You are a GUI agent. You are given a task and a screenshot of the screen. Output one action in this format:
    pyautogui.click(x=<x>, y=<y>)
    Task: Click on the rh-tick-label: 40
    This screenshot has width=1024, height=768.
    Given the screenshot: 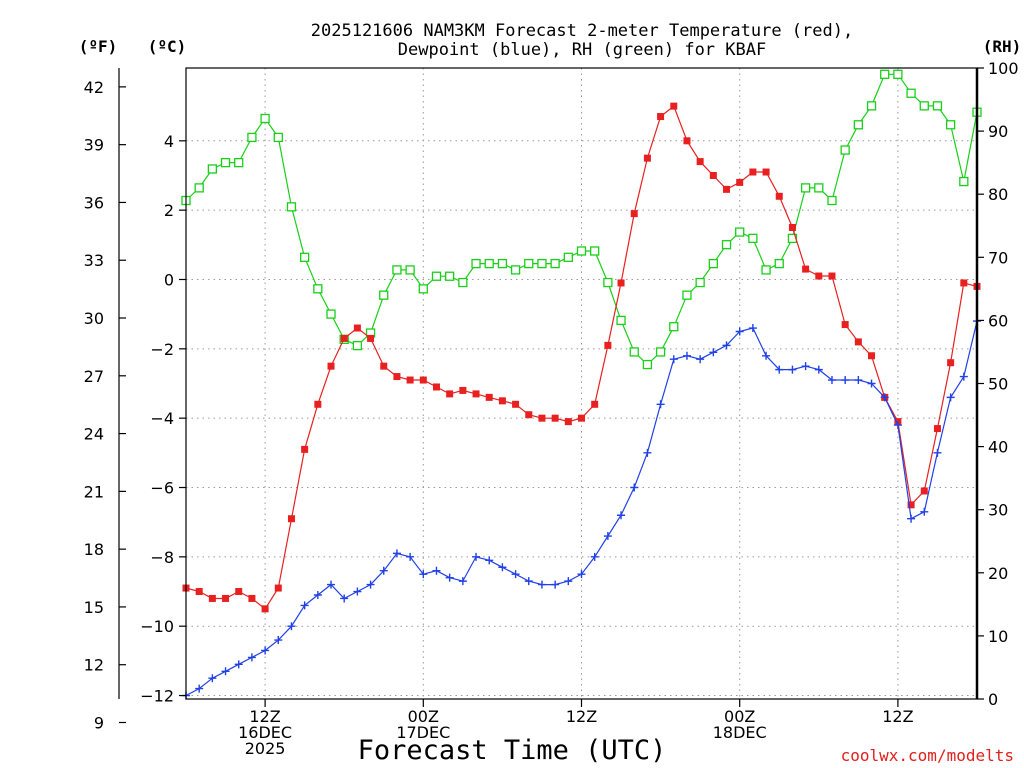 What is the action you would take?
    pyautogui.click(x=998, y=447)
    